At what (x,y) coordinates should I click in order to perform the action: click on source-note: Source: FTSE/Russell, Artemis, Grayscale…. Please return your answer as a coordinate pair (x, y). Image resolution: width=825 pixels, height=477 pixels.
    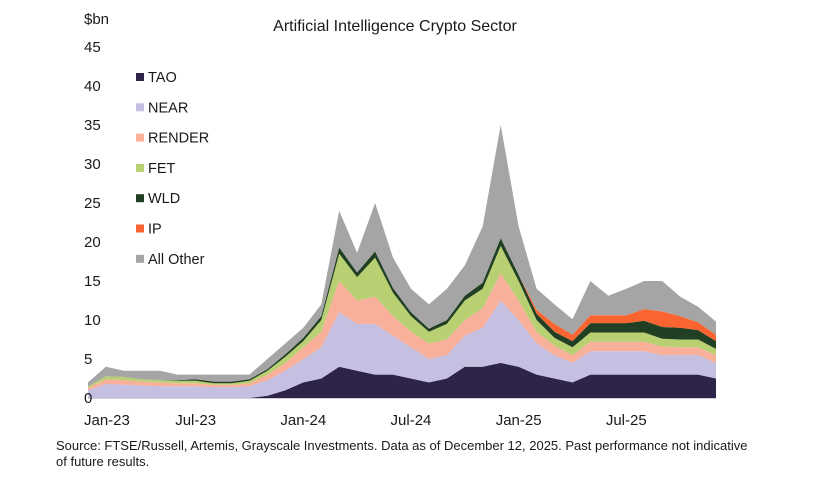
    Looking at the image, I should click on (402, 453).